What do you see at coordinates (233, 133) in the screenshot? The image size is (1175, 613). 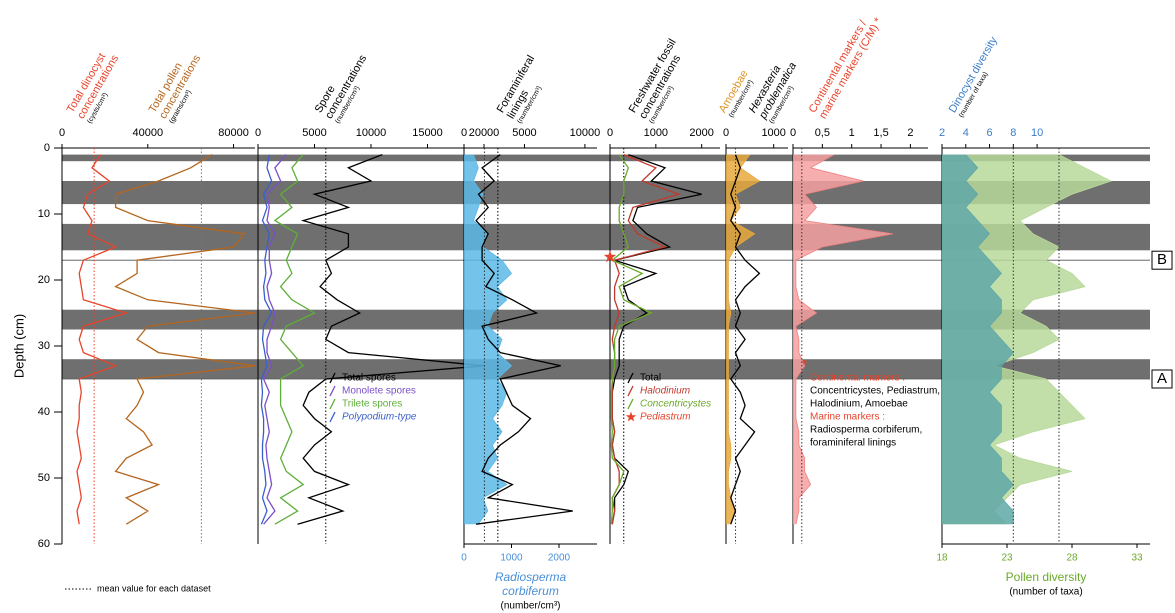 I see `x-tick-label: 80000` at bounding box center [233, 133].